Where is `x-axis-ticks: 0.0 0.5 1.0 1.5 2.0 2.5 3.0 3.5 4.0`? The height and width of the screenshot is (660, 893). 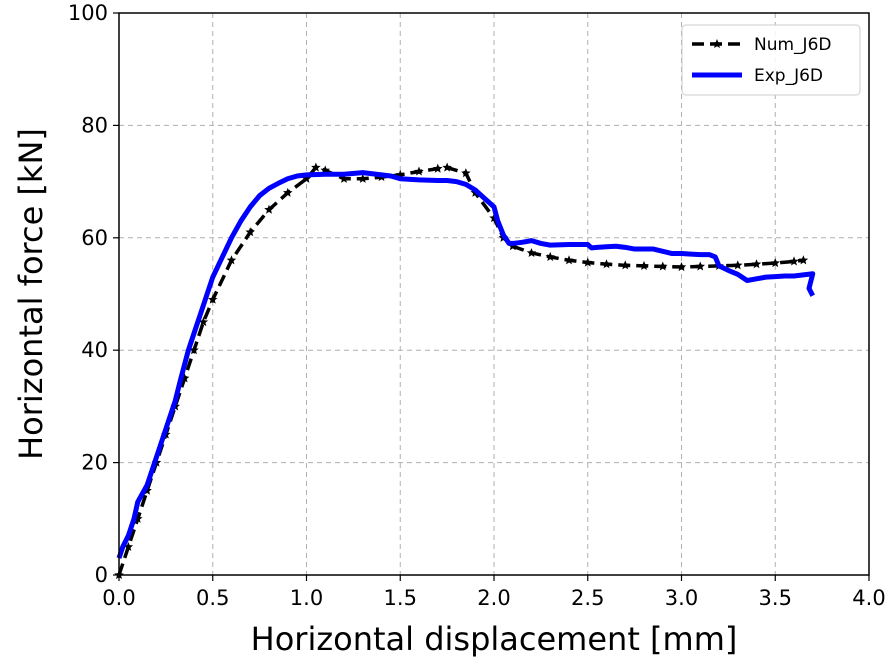
x-axis-ticks: 0.0 0.5 1.0 1.5 2.0 2.5 3.0 3.5 4.0 is located at coordinates (494, 592).